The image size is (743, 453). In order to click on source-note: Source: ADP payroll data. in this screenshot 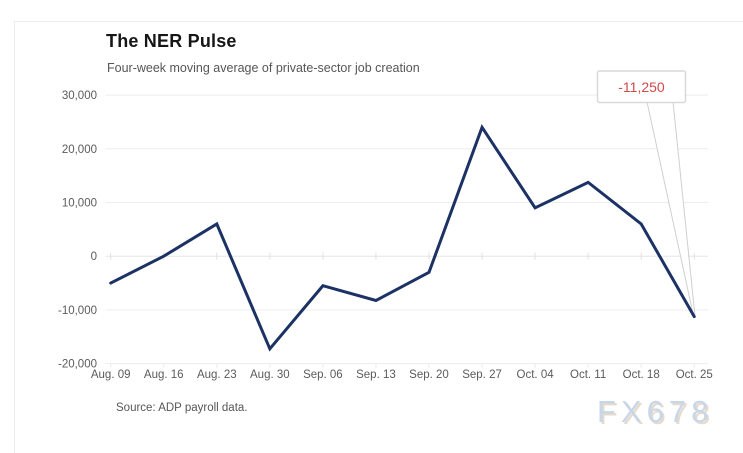, I will do `click(182, 408)`.